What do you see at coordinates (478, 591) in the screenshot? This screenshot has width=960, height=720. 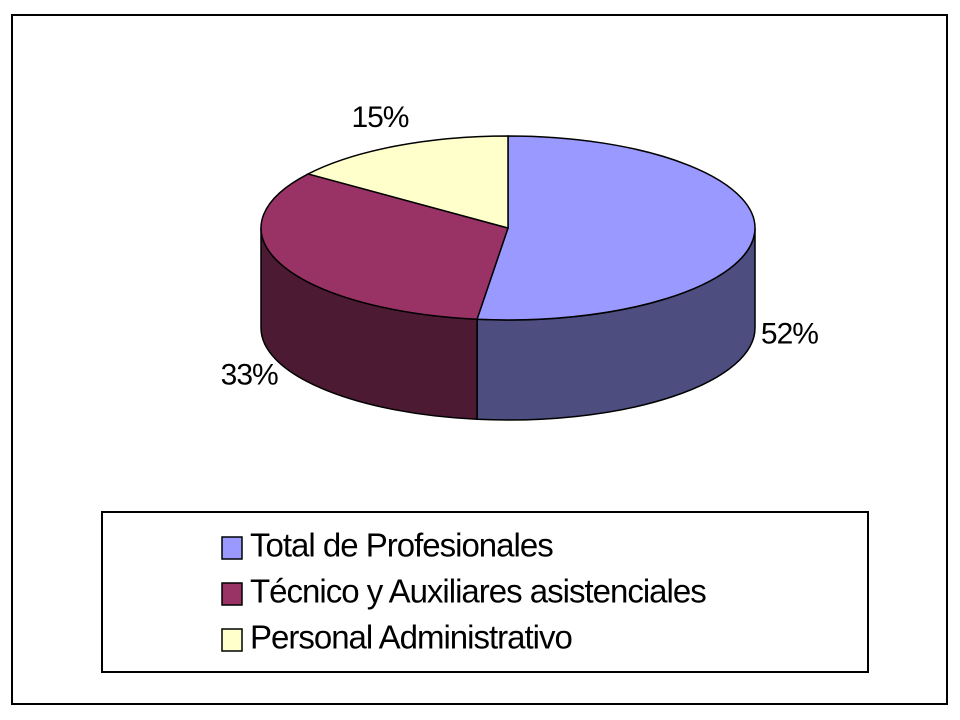 I see `legend-label: Técnico y Auxiliares asistenciales` at bounding box center [478, 591].